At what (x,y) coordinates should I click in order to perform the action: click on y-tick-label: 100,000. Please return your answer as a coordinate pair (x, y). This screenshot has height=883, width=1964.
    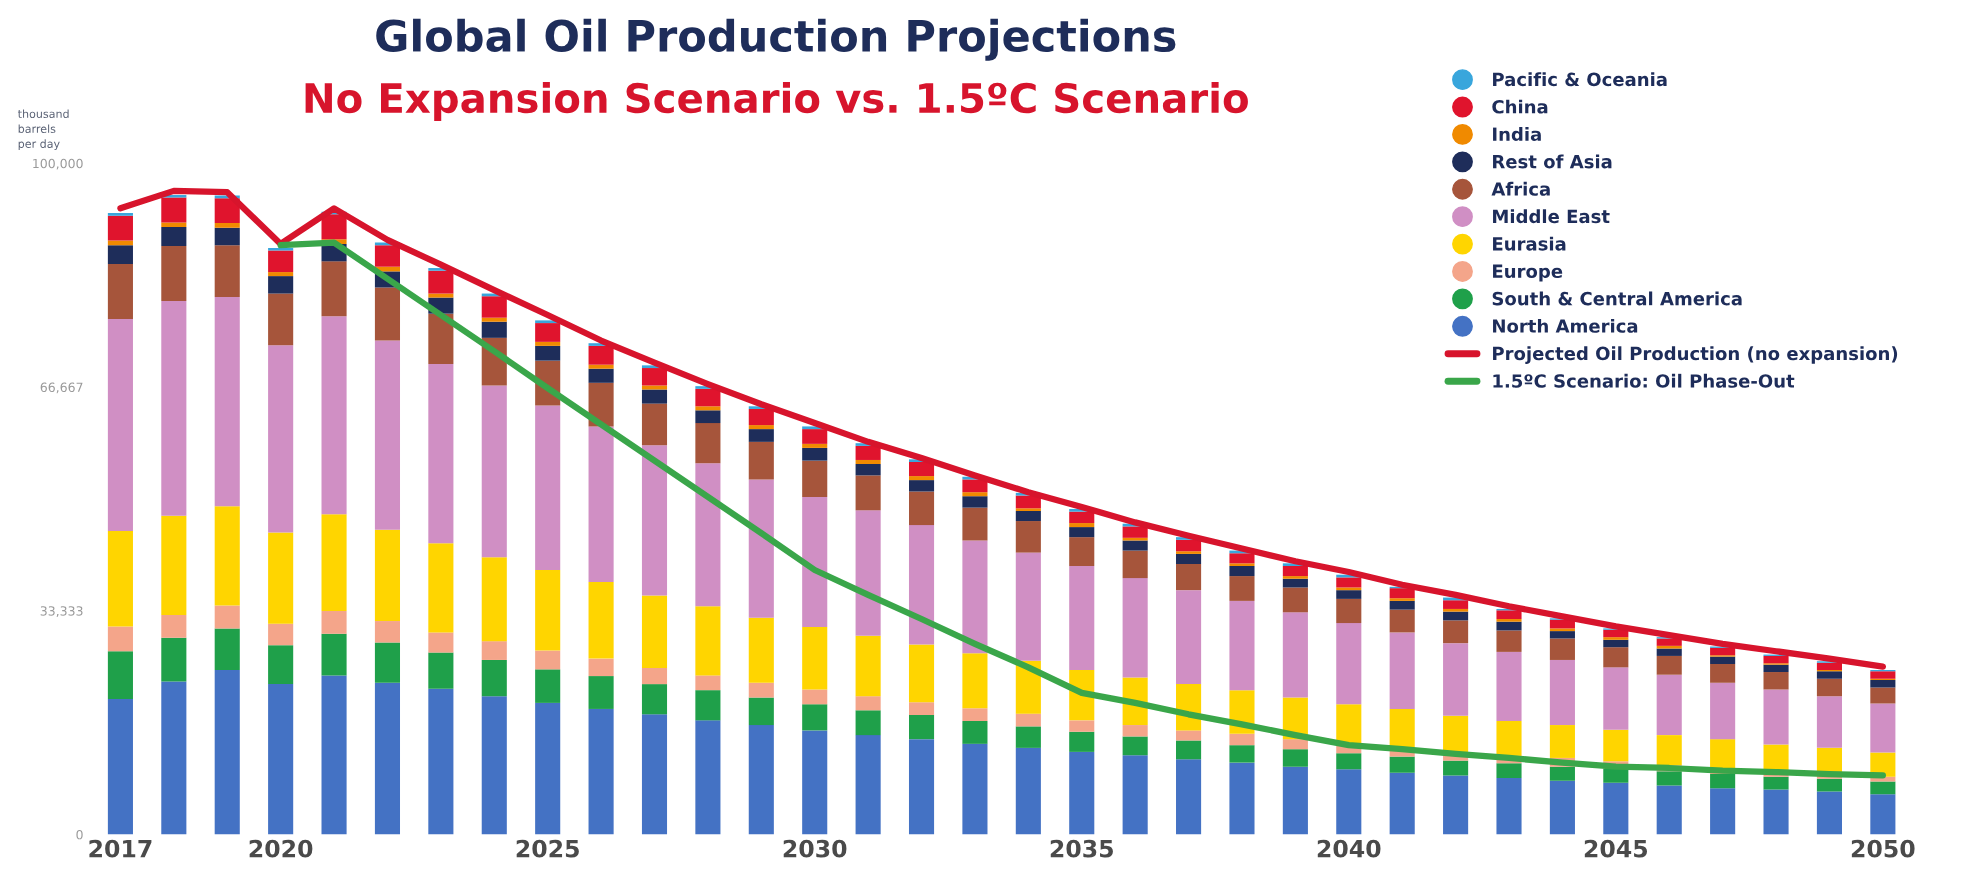
    Looking at the image, I should click on (58, 164).